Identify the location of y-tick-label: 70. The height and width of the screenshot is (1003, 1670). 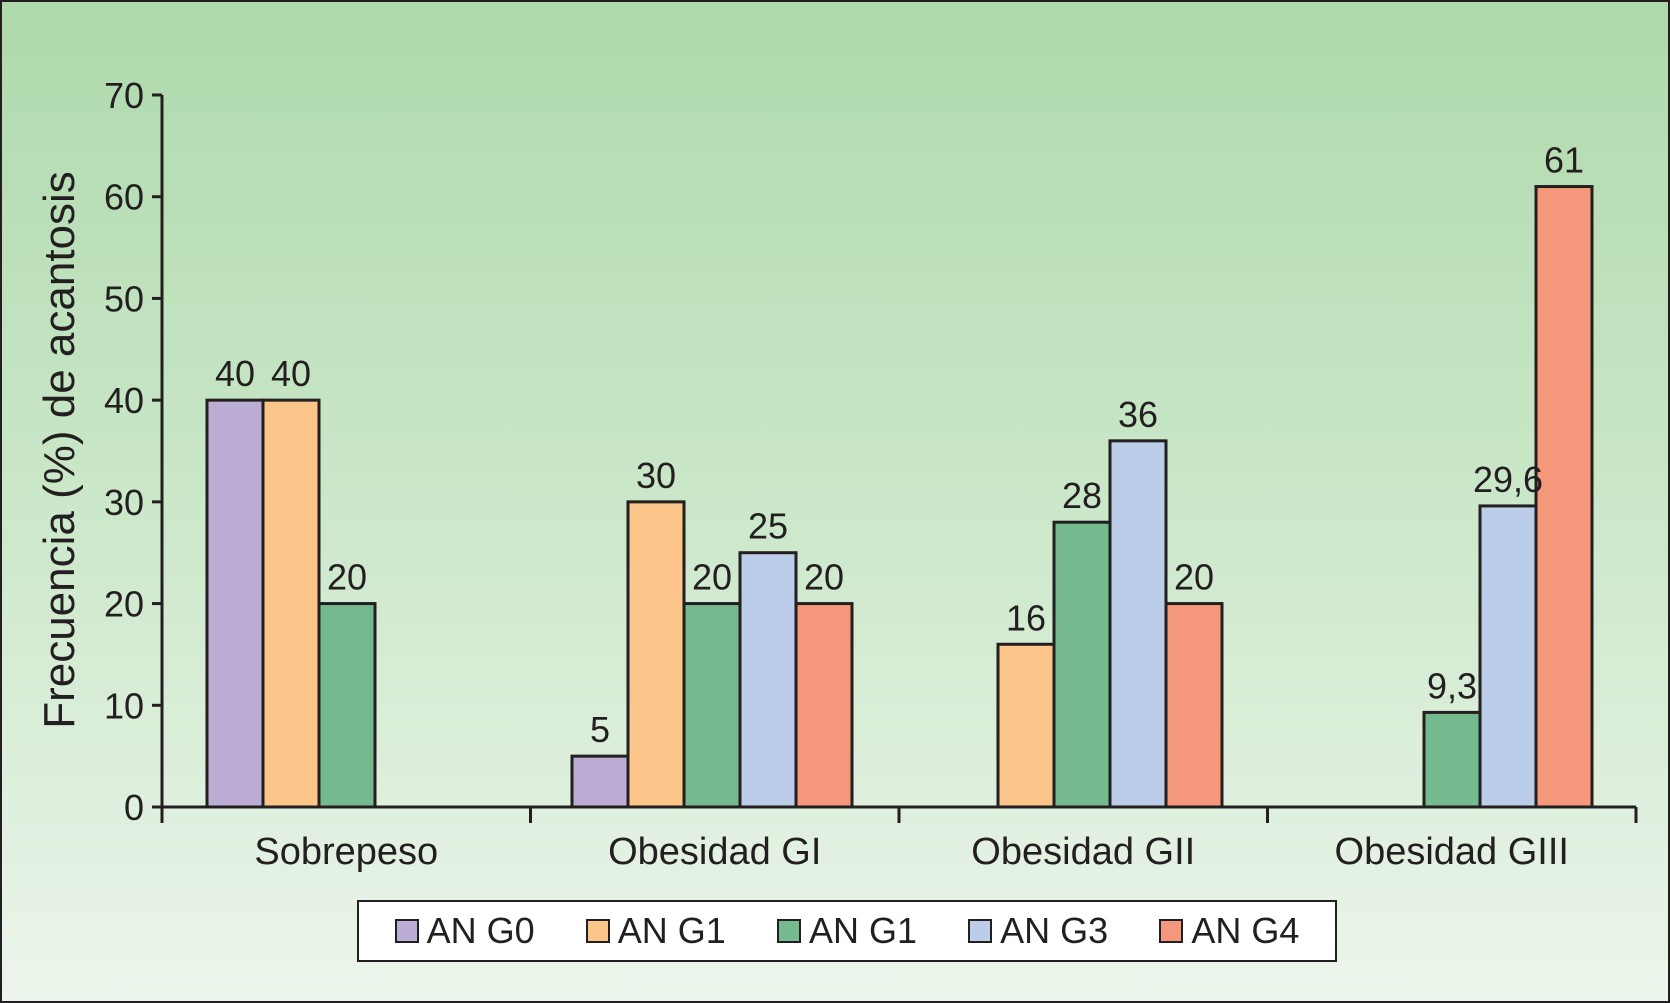
(124, 95).